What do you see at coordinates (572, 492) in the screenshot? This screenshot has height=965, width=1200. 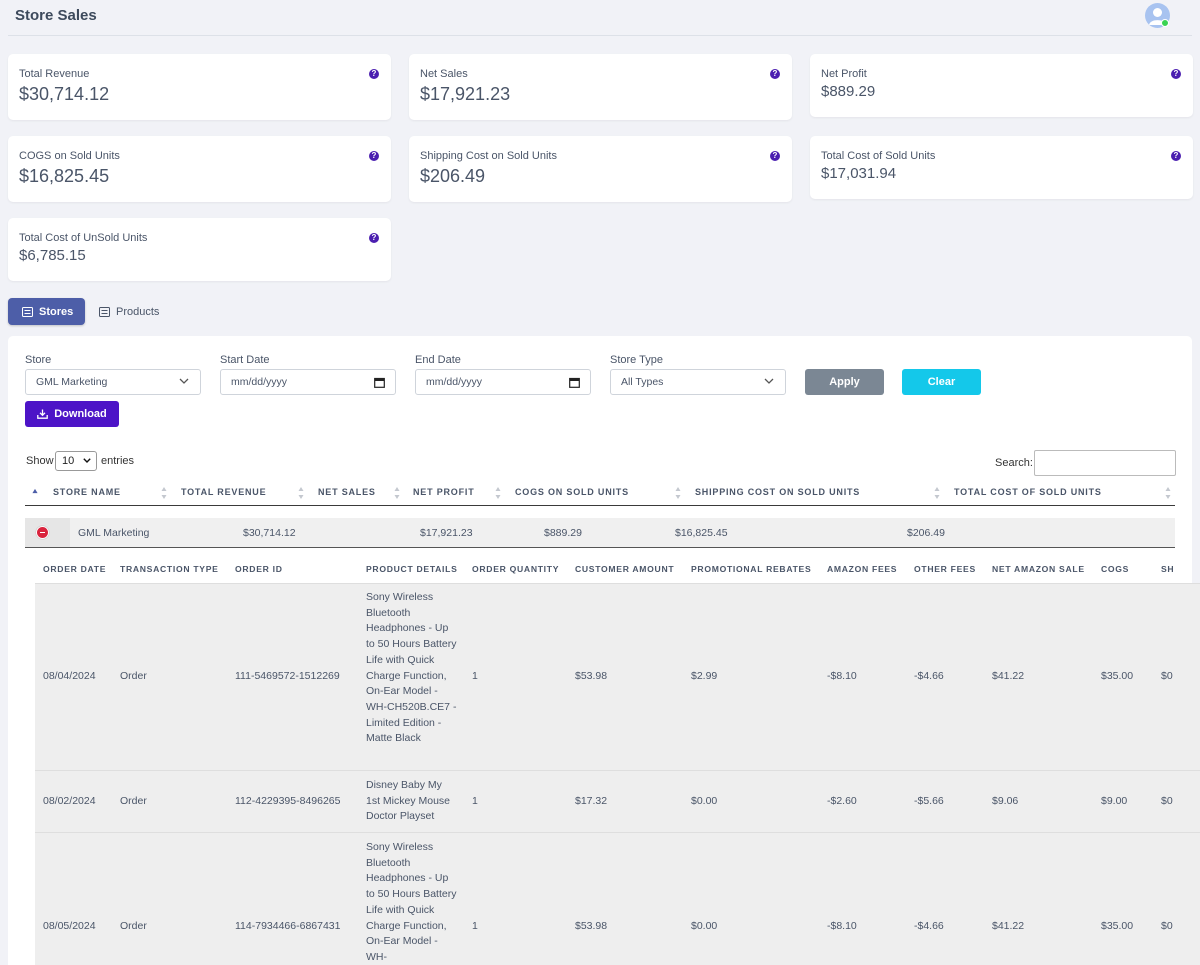 I see `column-header: COGS ON SOLD UNITS` at bounding box center [572, 492].